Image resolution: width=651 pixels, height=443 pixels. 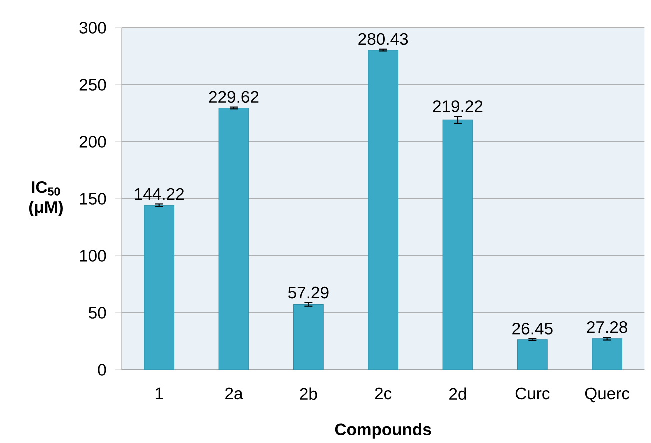 I want to click on x-tick-label: 2b, so click(x=309, y=394).